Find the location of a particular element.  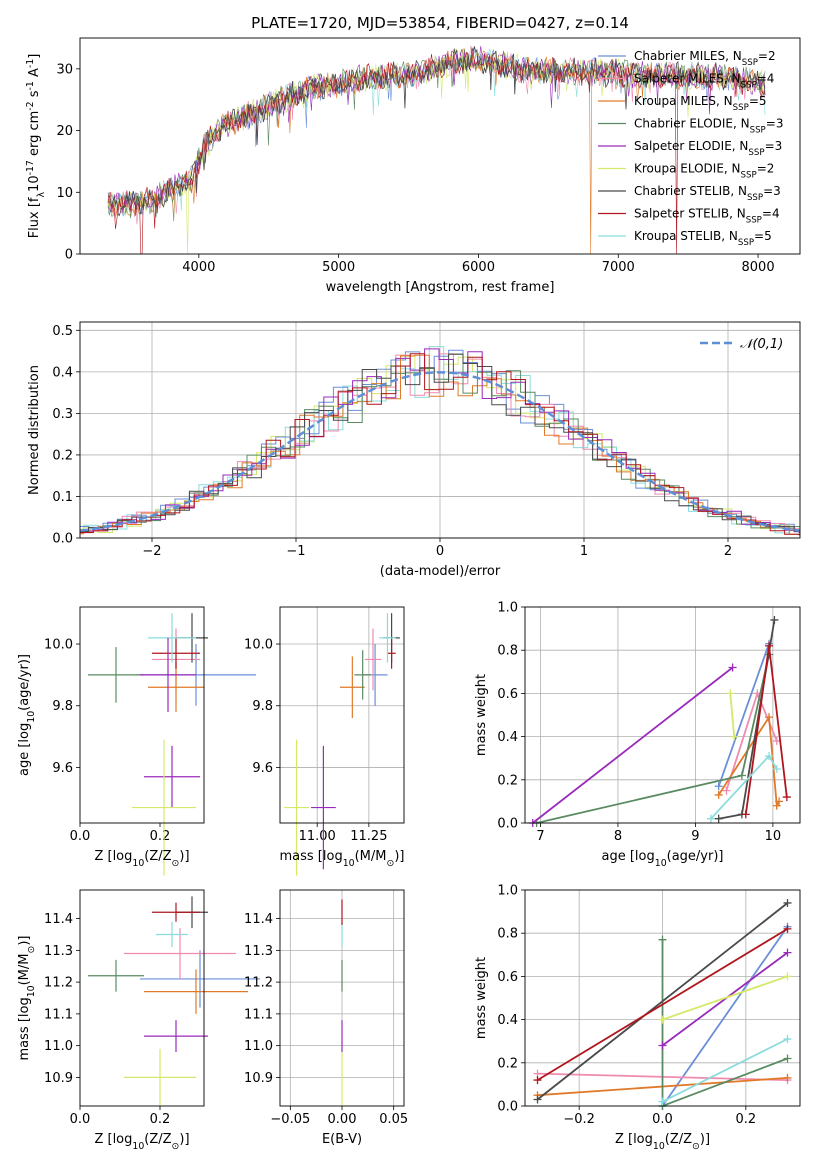

spectrum-xtick-label: 4000 is located at coordinates (198, 267).